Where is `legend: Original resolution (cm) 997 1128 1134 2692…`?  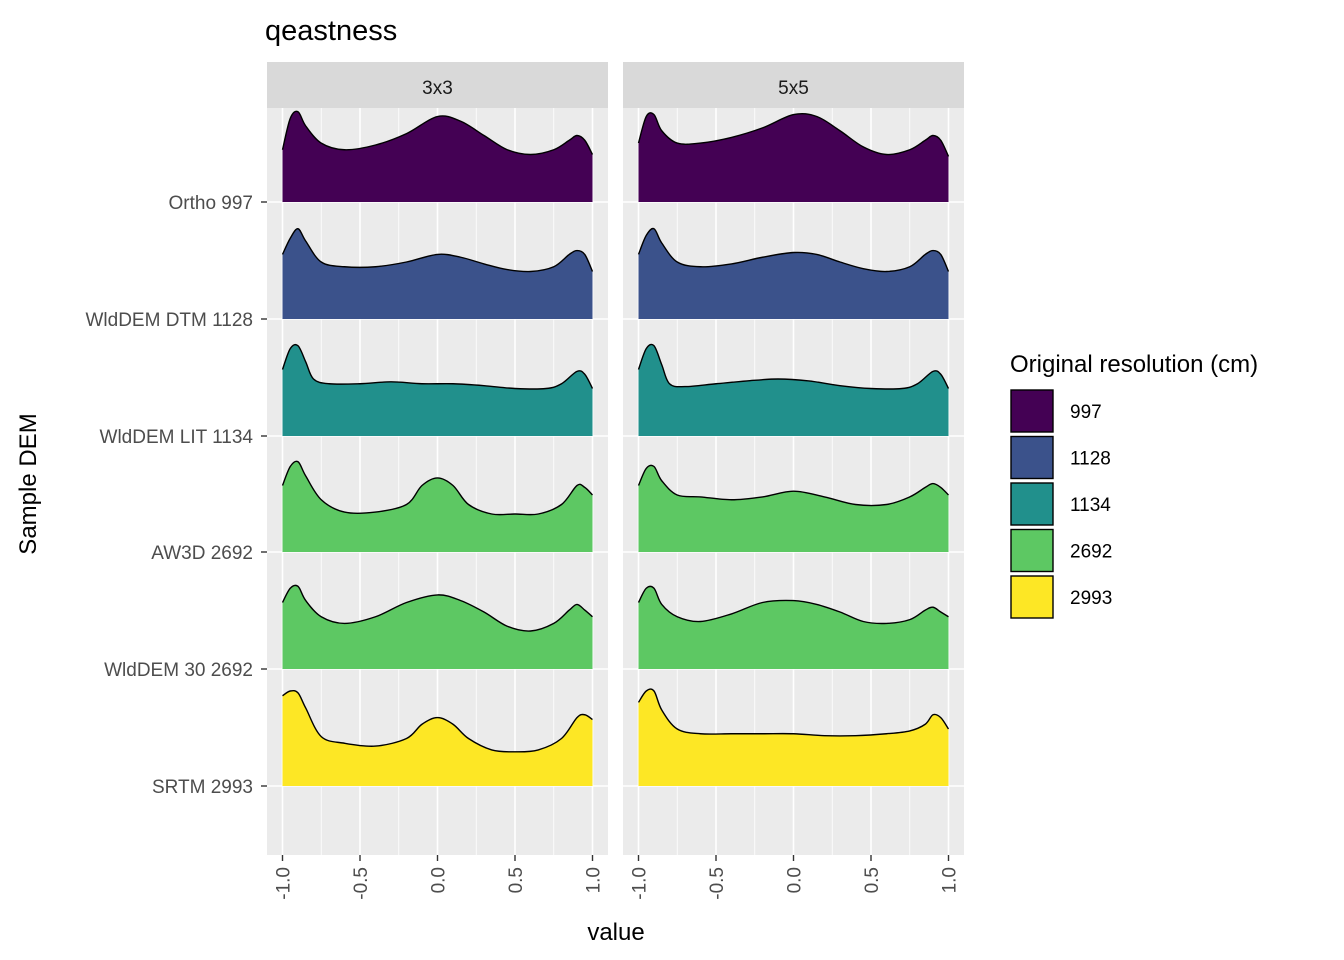 legend: Original resolution (cm) 997 1128 1134 2692… is located at coordinates (1134, 485).